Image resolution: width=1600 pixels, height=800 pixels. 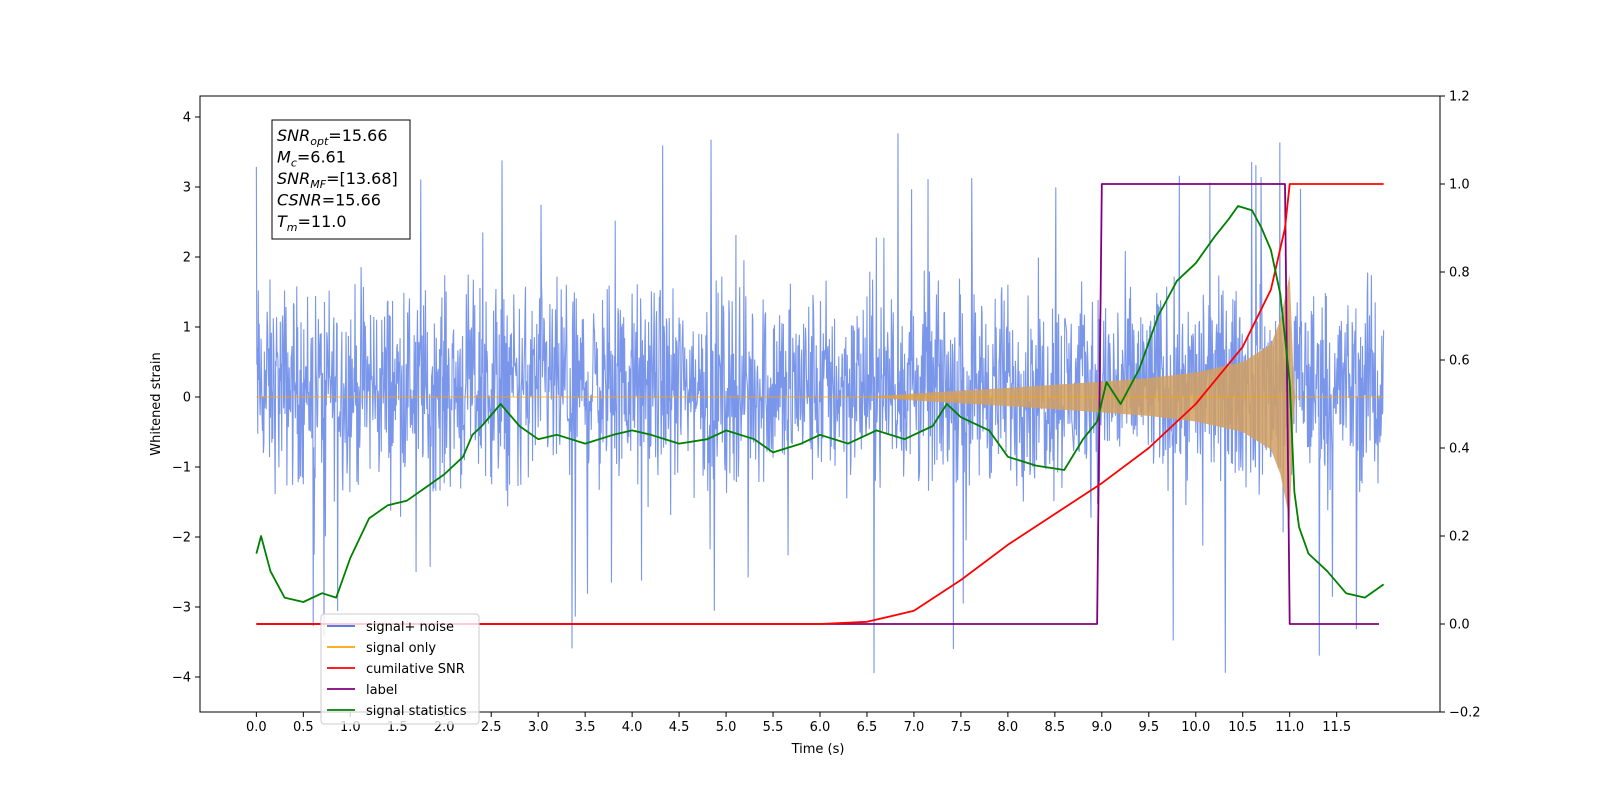 What do you see at coordinates (1459, 625) in the screenshot?
I see `y-right-tick-label: 0.0` at bounding box center [1459, 625].